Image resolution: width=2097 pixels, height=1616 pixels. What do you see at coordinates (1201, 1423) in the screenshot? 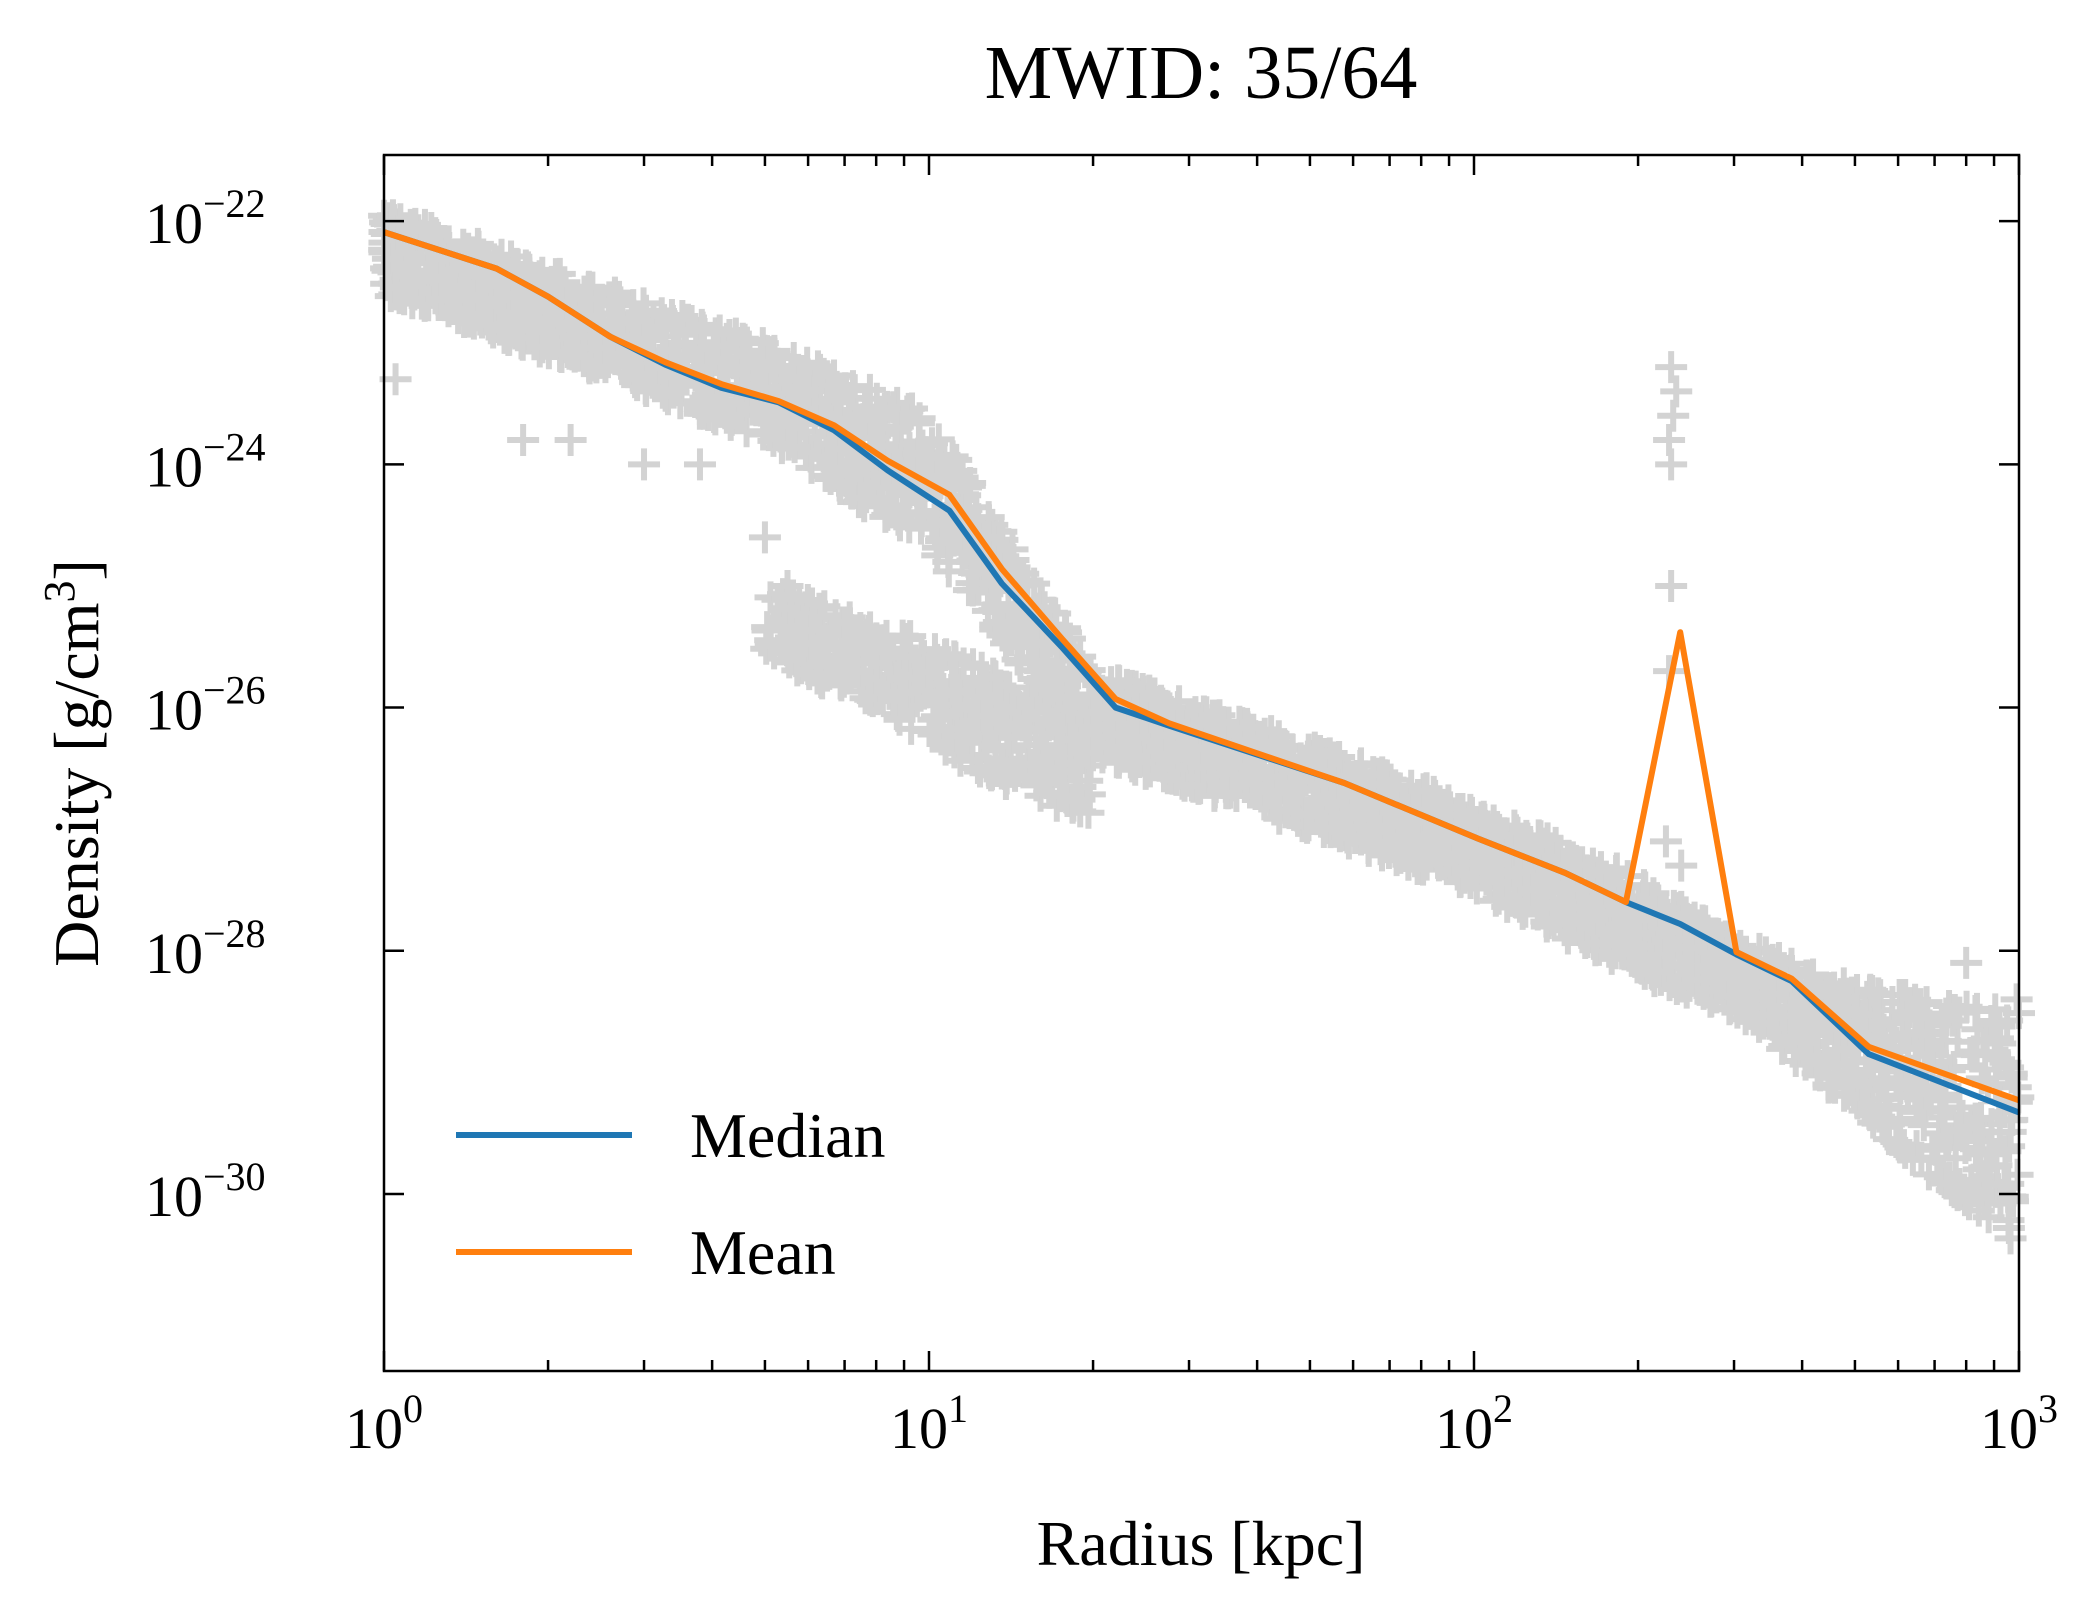
I see `x-tick-labels: 10⁰ 10¹ 10² 10³` at bounding box center [1201, 1423].